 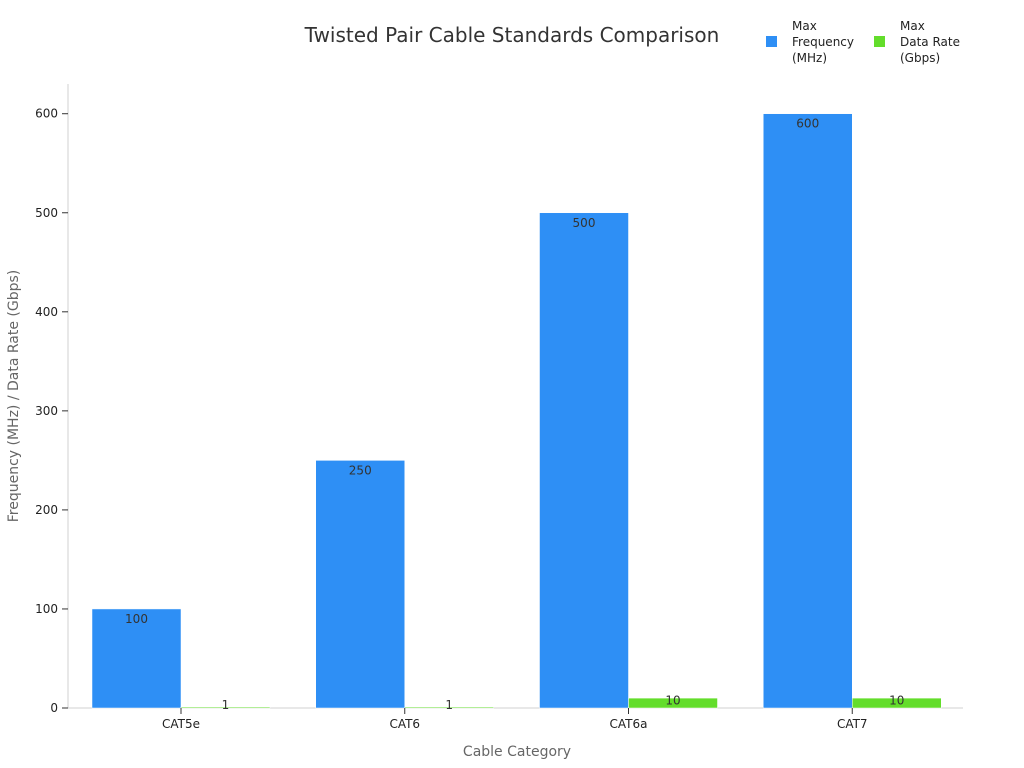 I want to click on y-tick-label: 600, so click(x=46, y=114).